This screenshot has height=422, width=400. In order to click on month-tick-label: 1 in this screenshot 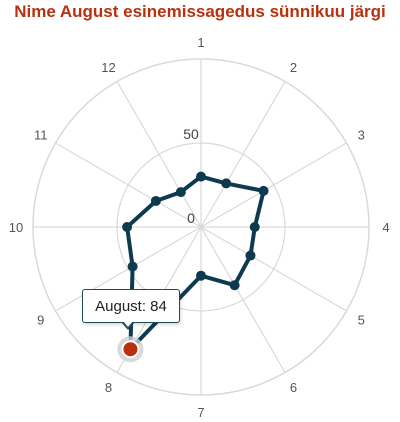, I will do `click(200, 42)`.